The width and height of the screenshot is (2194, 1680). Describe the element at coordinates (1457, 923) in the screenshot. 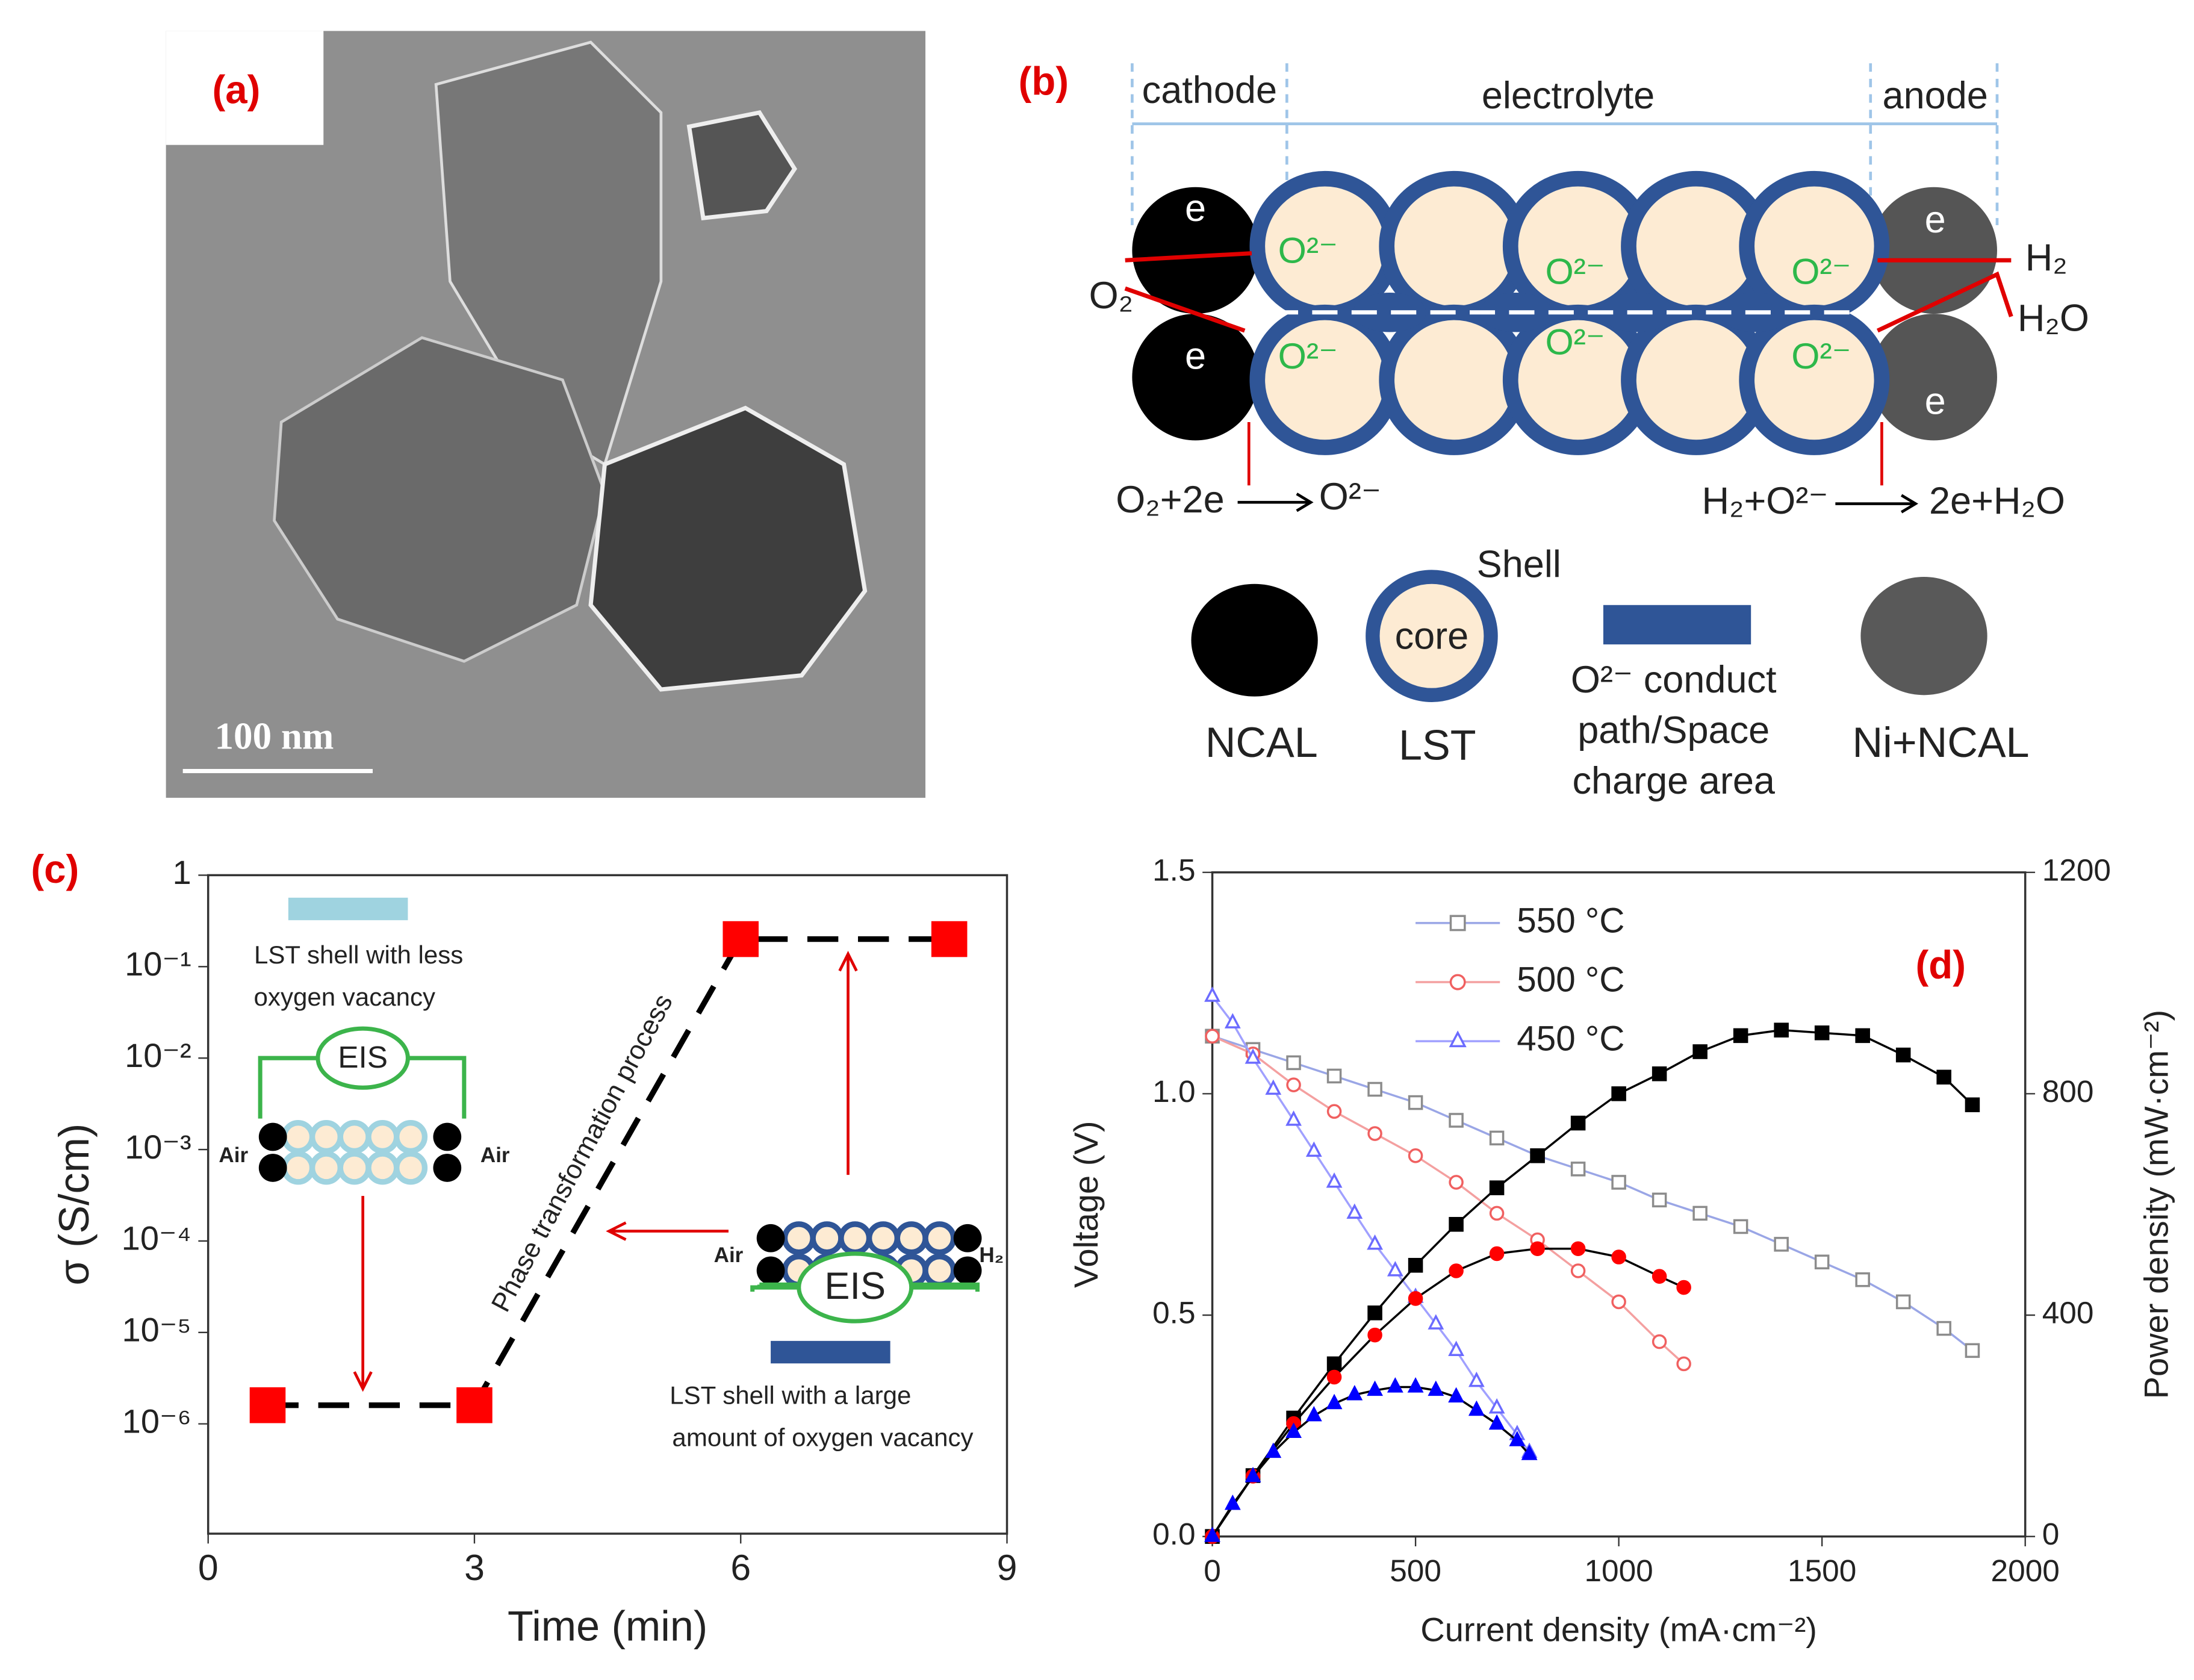

I see `legend-marker` at that location.